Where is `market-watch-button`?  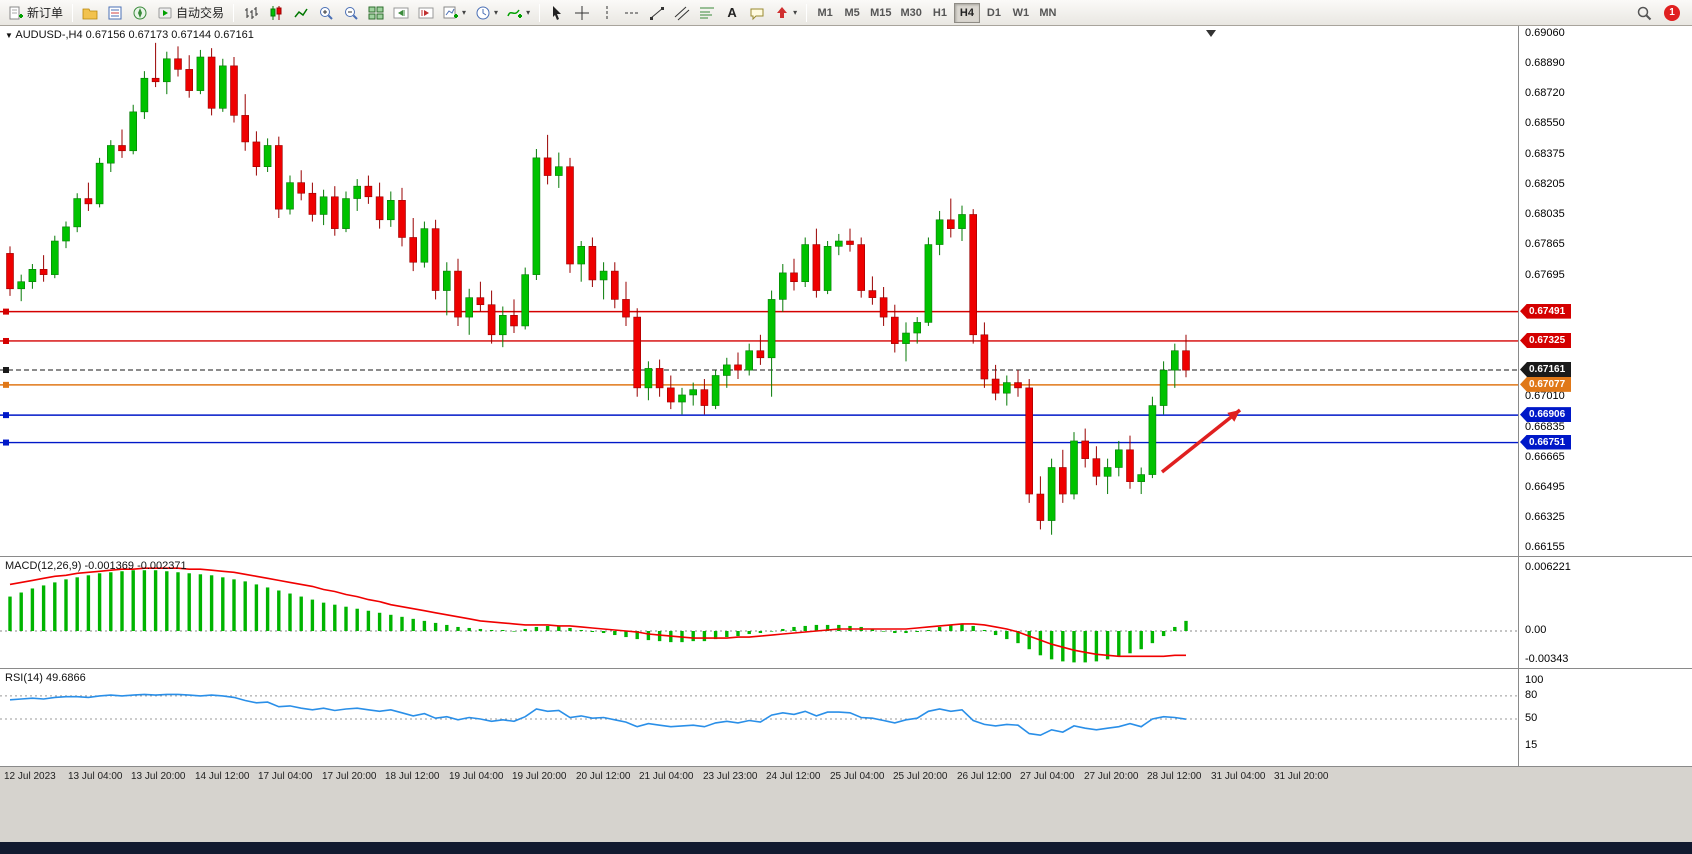
market-watch-button is located at coordinates (115, 13).